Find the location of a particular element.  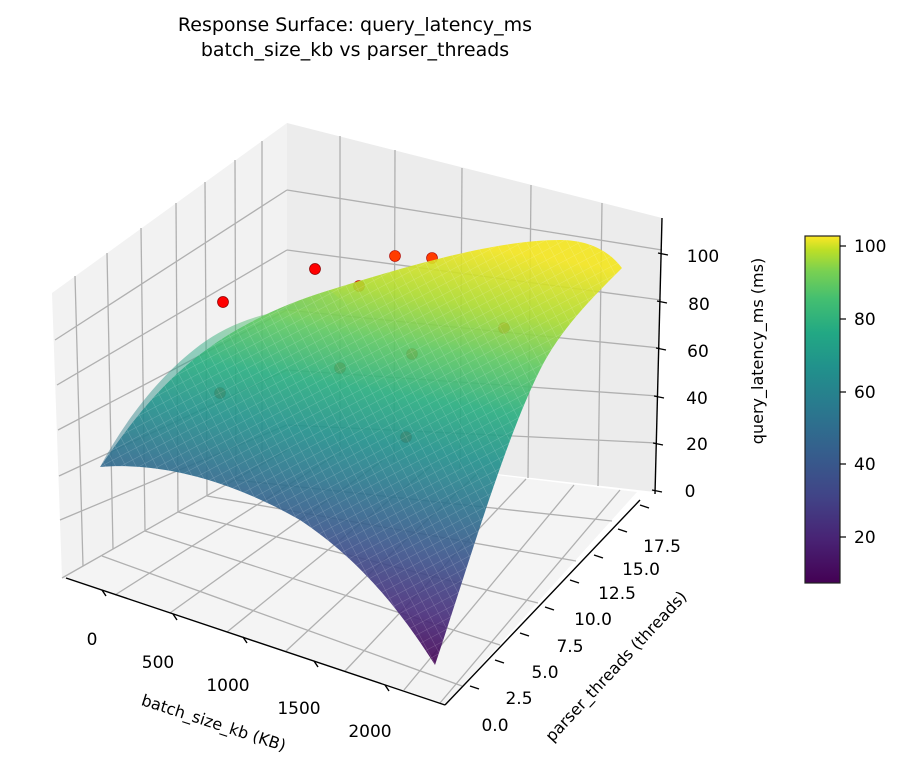

x-tick-label: 1000 is located at coordinates (227, 686).